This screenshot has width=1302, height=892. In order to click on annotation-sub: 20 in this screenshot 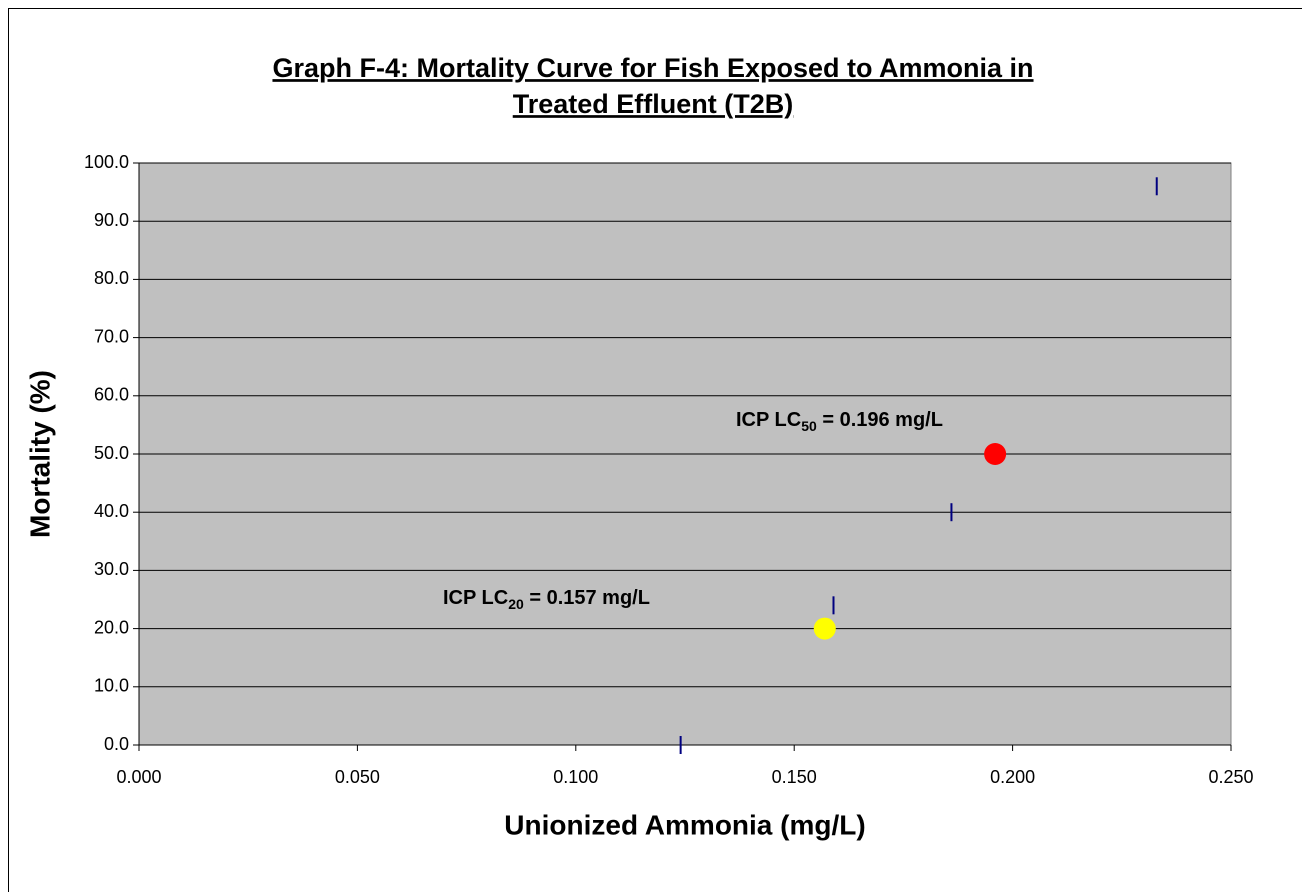, I will do `click(516, 604)`.